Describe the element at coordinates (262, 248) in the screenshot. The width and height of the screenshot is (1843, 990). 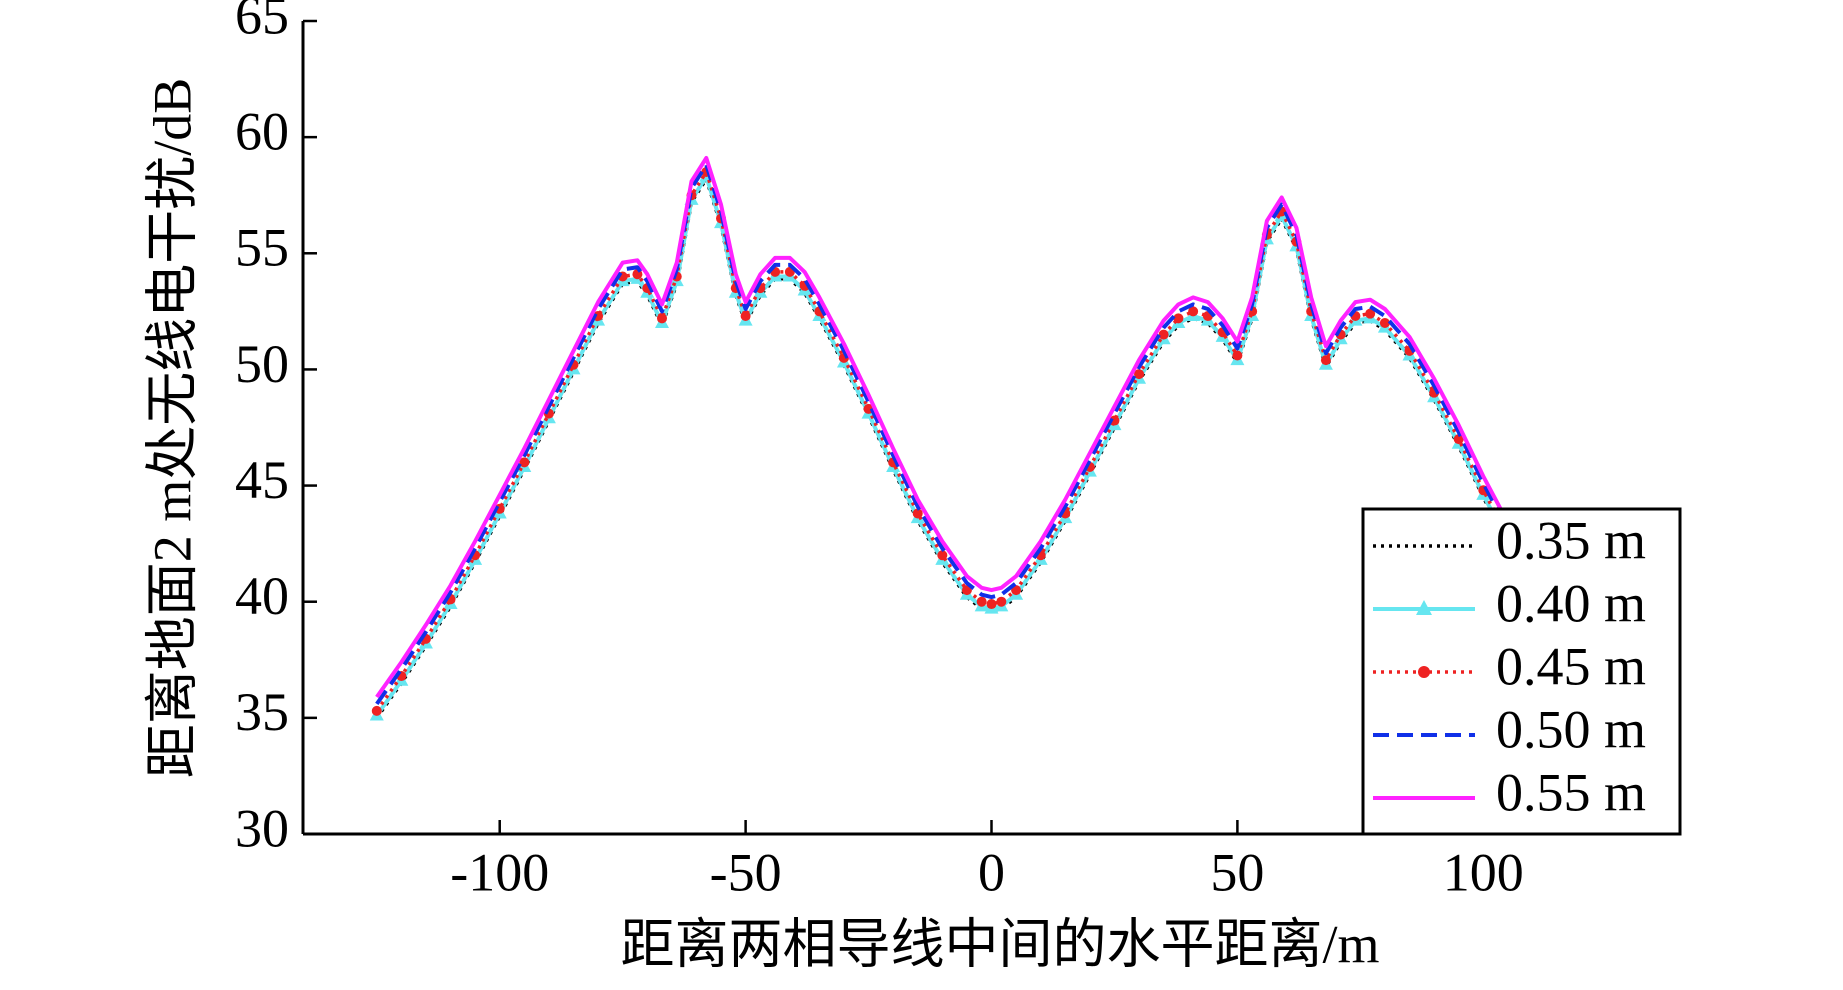
I see `y-tick-label: 55` at that location.